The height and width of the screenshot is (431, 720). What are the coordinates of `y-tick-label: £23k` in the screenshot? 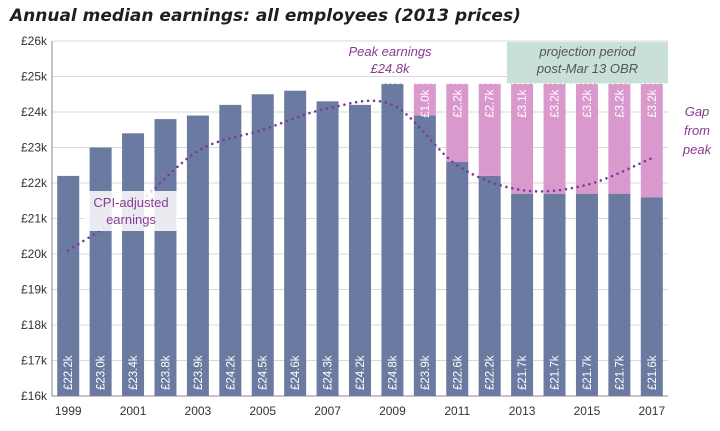 It's located at (34, 148).